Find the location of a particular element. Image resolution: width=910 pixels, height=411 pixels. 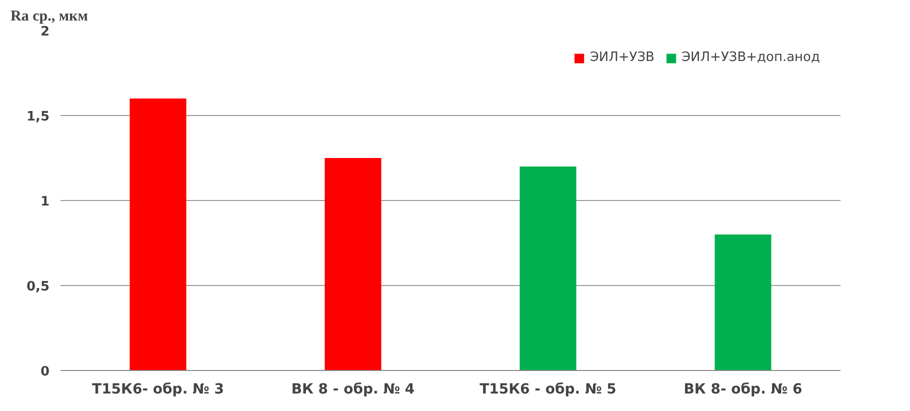

y-tick-label: 1 is located at coordinates (45, 202).